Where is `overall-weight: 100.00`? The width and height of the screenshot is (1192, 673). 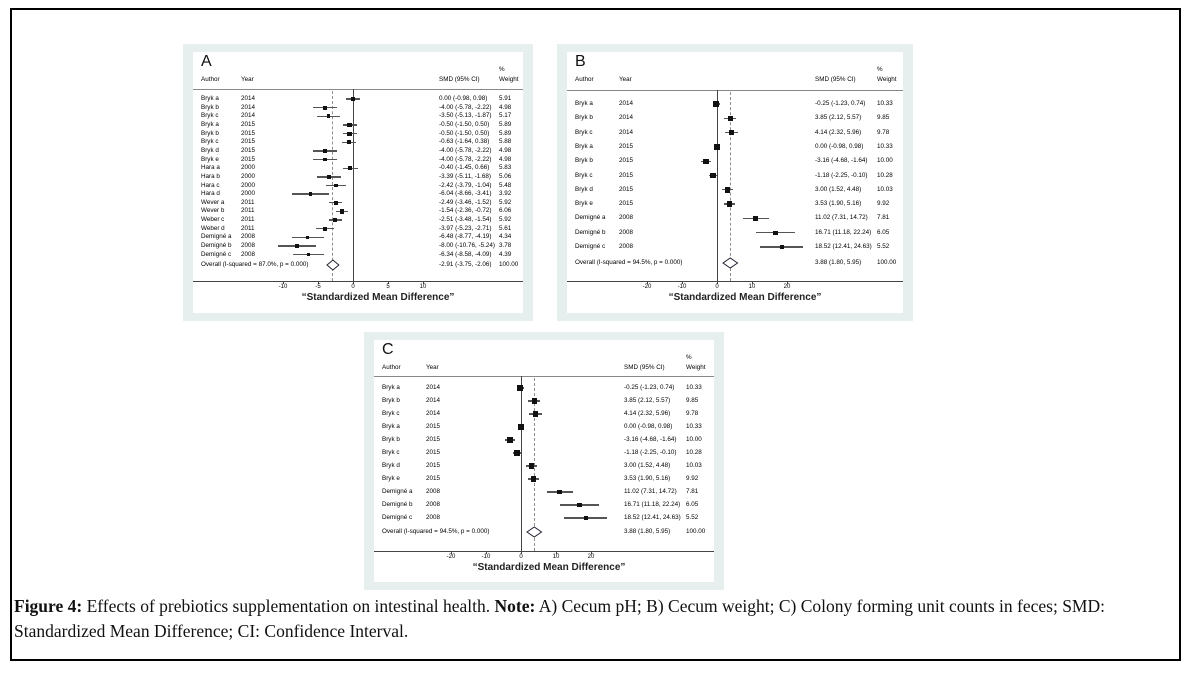
overall-weight: 100.00 is located at coordinates (887, 262).